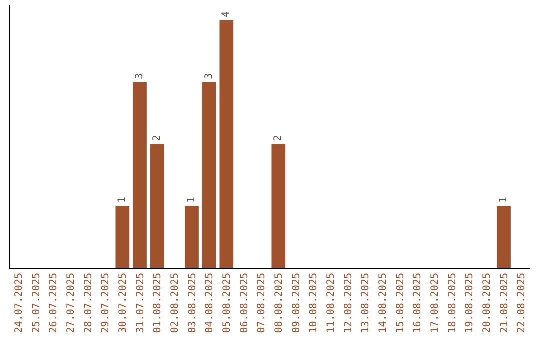 The width and height of the screenshot is (540, 340). Describe the element at coordinates (400, 303) in the screenshot. I see `x-tick-label: 15.08.2025` at that location.